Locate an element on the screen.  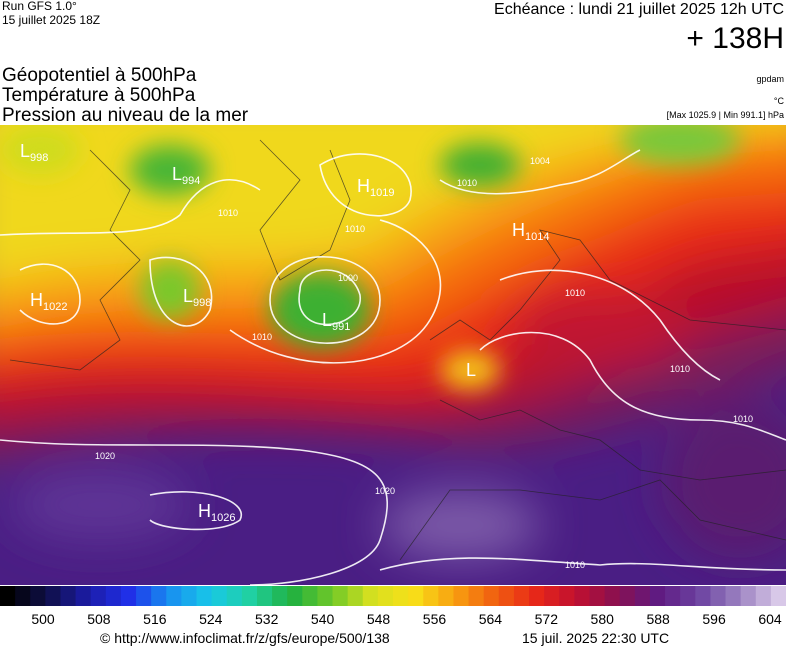
scale-label: 524 is located at coordinates (211, 619).